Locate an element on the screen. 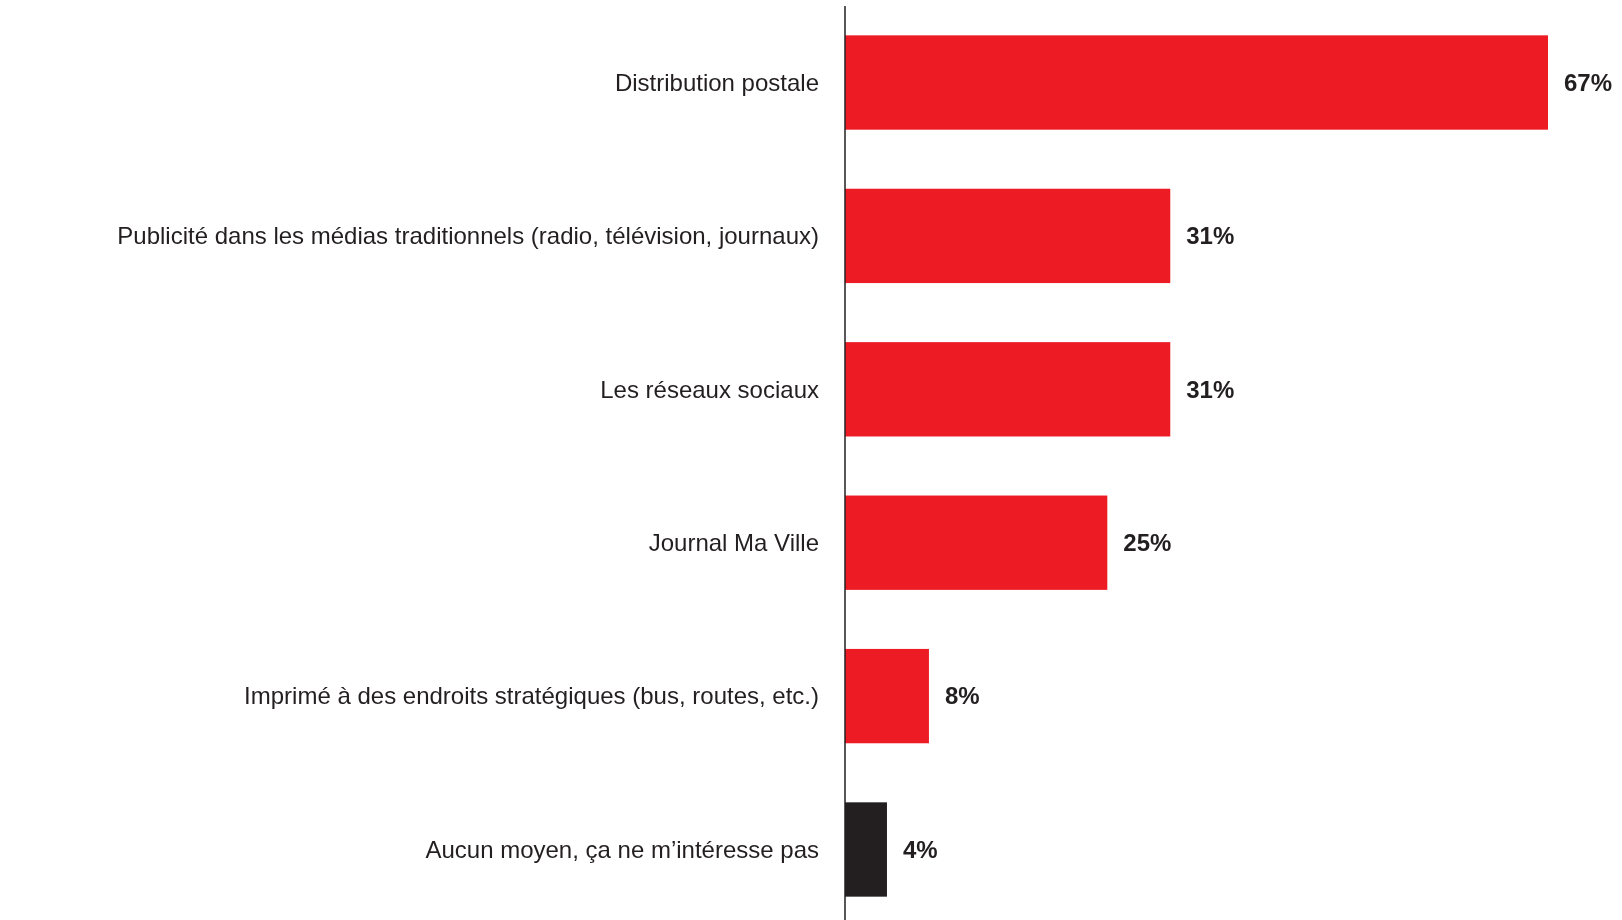 The height and width of the screenshot is (920, 1622). y-tick-label: Aucun moyen, ça ne m’intéresse pas is located at coordinates (622, 849).